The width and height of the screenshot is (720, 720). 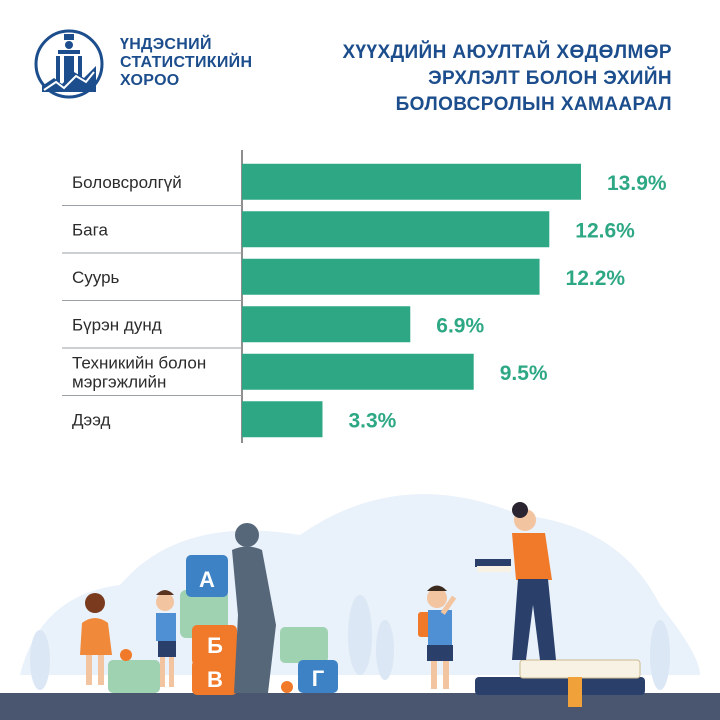 What do you see at coordinates (560, 683) in the screenshot?
I see `books-stack` at bounding box center [560, 683].